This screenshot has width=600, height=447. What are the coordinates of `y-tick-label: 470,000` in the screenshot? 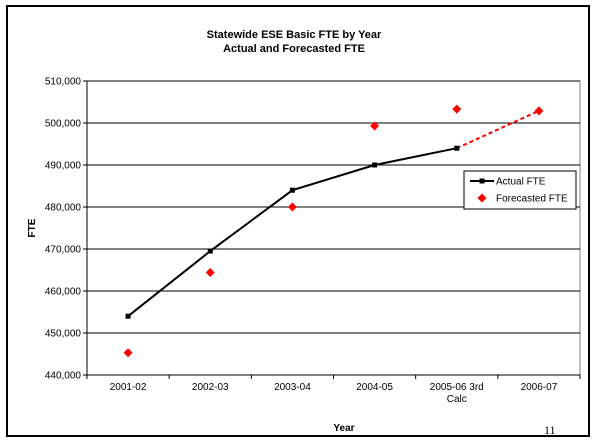 It's located at (63, 250).